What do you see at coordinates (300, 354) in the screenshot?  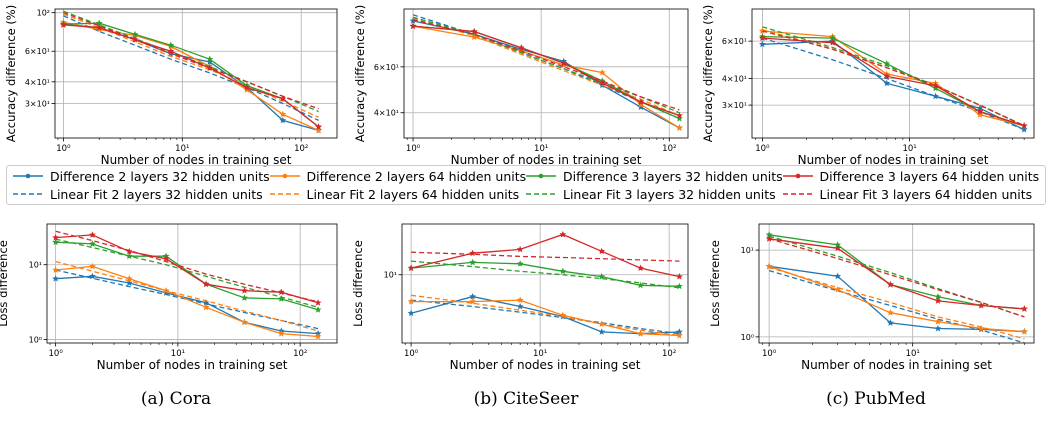 I see `x-tick-label: 10²` at bounding box center [300, 354].